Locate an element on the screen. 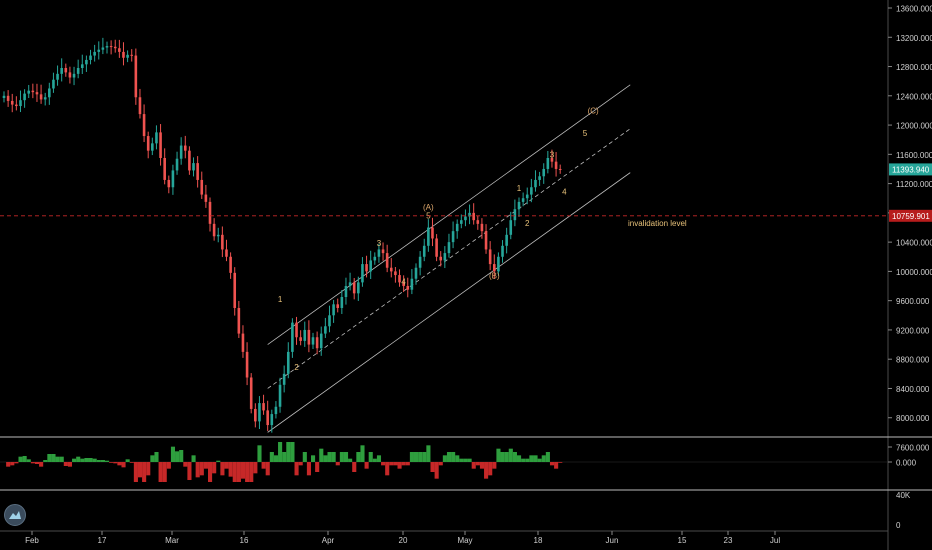 This screenshot has height=550, width=932. logo-icon is located at coordinates (15, 515).